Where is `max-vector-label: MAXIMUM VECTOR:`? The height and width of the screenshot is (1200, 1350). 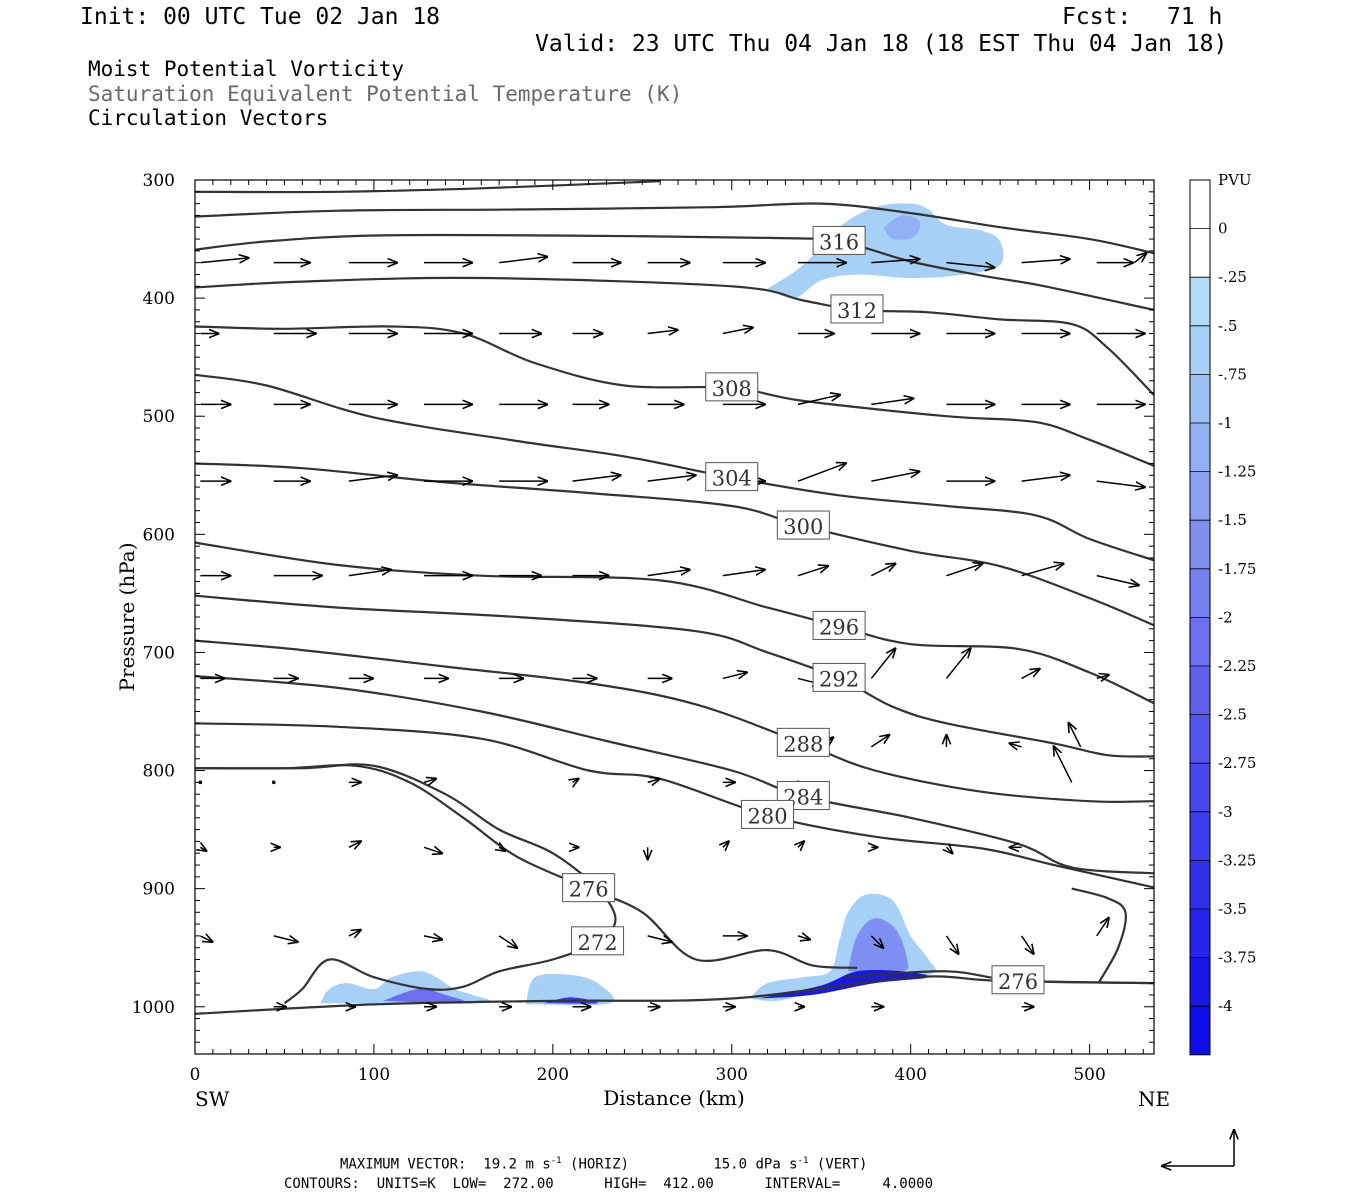
max-vector-label: MAXIMUM VECTOR: is located at coordinates (403, 1164).